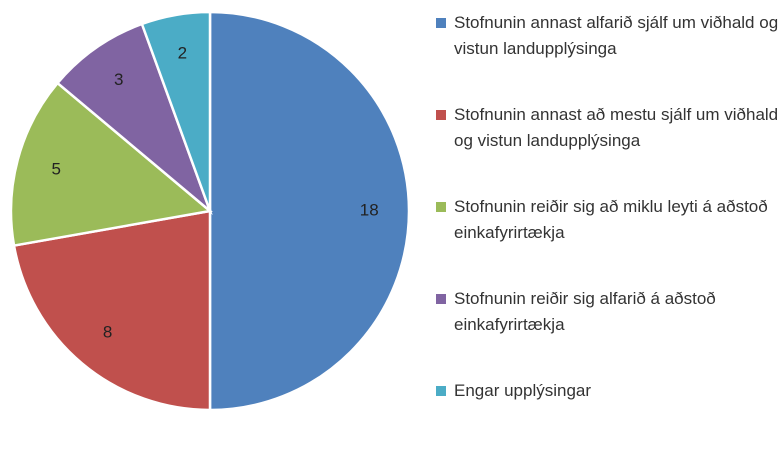 Image resolution: width=783 pixels, height=470 pixels. I want to click on legend-label: Engar upplýsingar, so click(523, 390).